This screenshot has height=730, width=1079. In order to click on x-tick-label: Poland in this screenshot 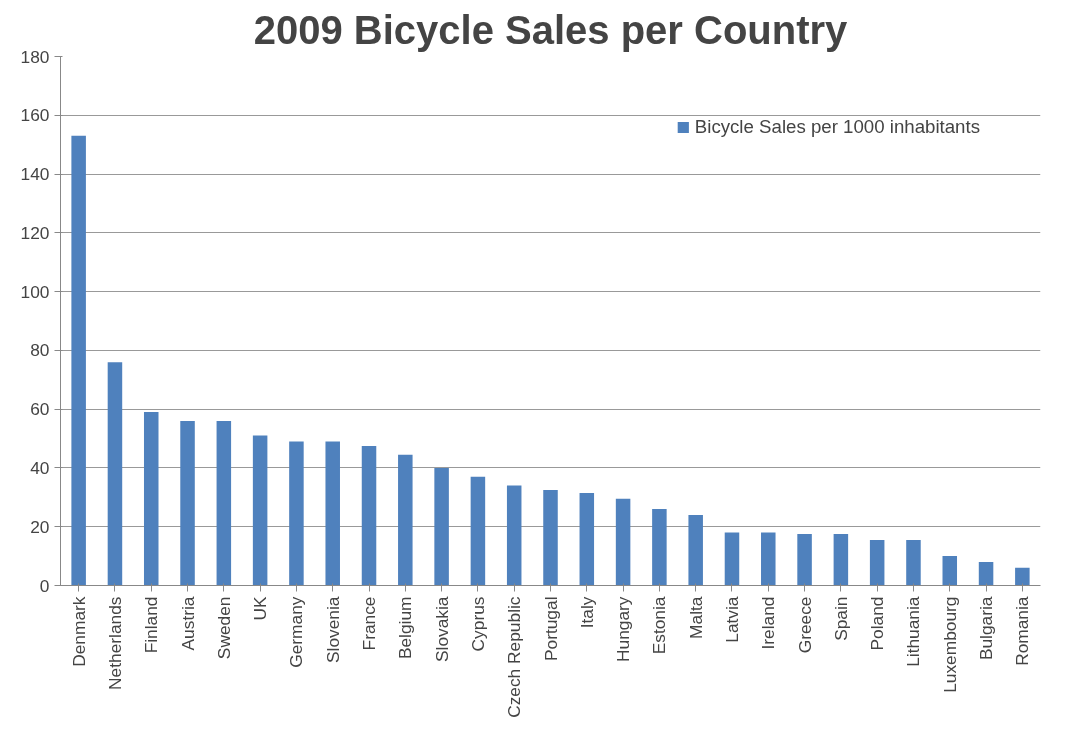, I will do `click(877, 623)`.